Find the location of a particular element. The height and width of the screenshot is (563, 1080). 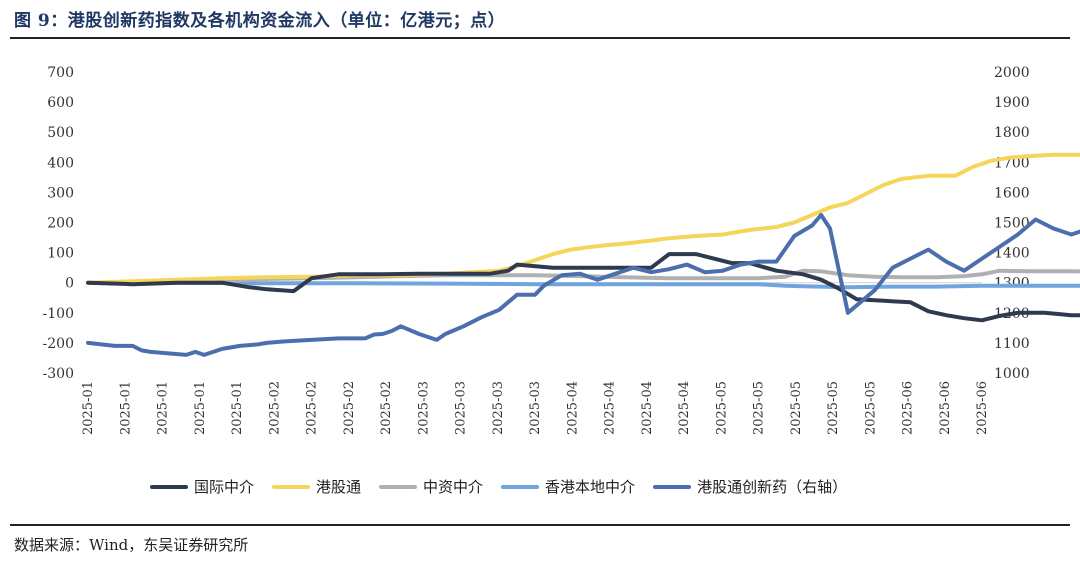

figure-title: 图 9：港股创新药指数及各机构资金流入（单位：亿港元；点） is located at coordinates (260, 21).